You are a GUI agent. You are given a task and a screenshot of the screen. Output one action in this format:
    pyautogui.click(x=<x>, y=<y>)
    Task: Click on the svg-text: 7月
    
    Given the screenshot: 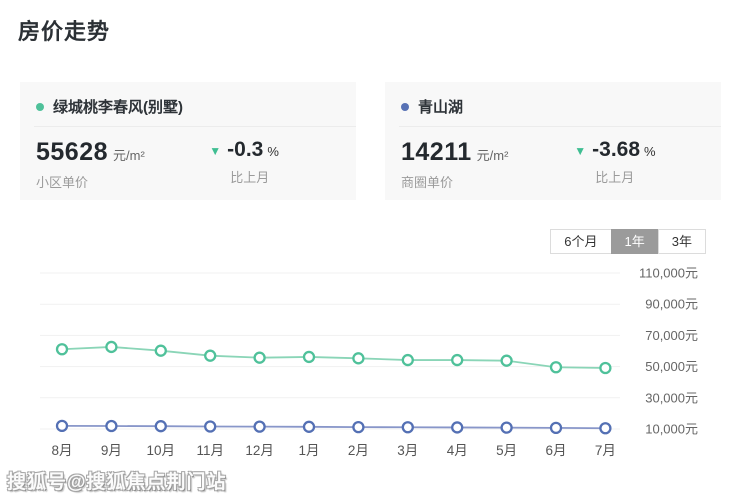 What is the action you would take?
    pyautogui.click(x=605, y=450)
    